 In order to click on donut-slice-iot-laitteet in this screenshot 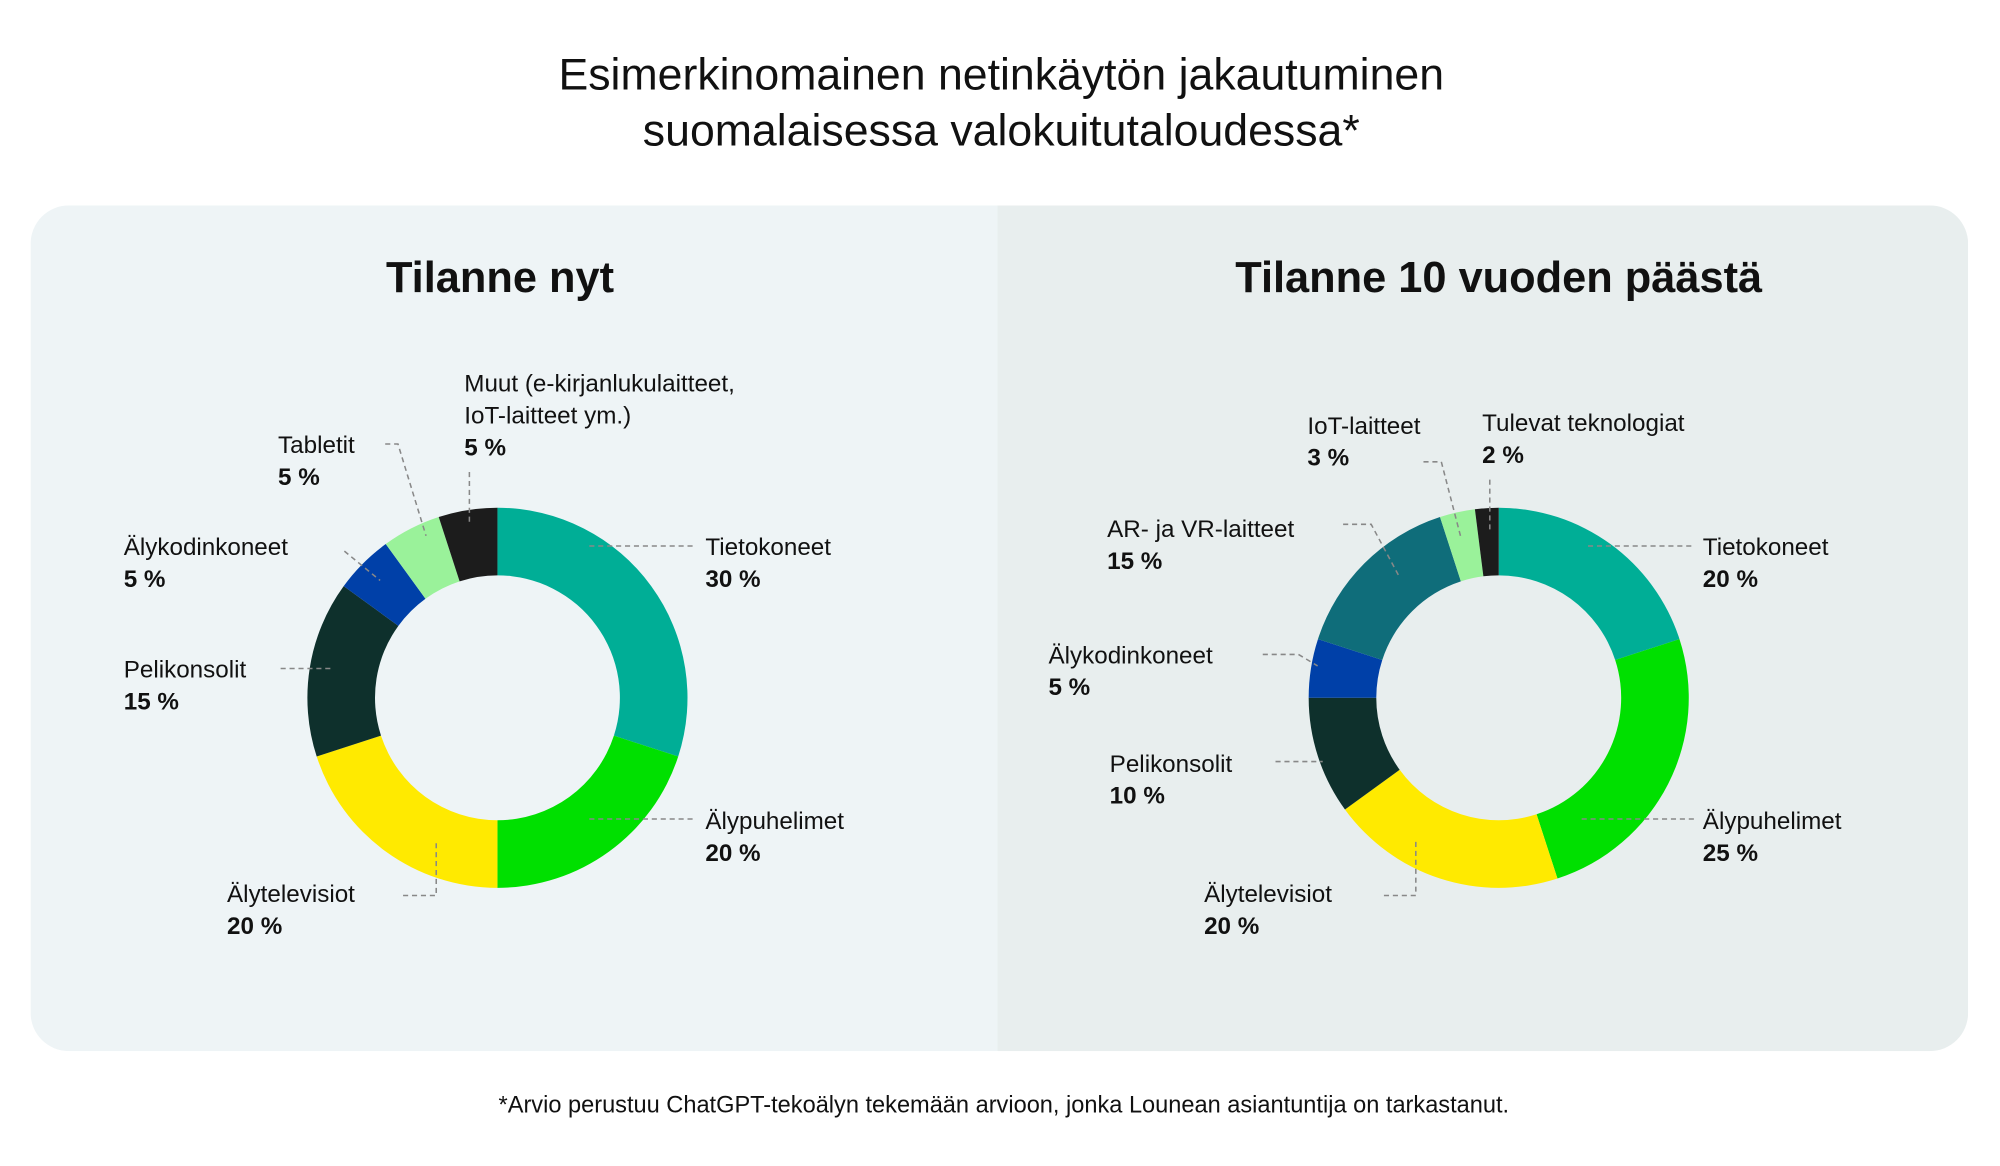, I will do `click(1461, 545)`.